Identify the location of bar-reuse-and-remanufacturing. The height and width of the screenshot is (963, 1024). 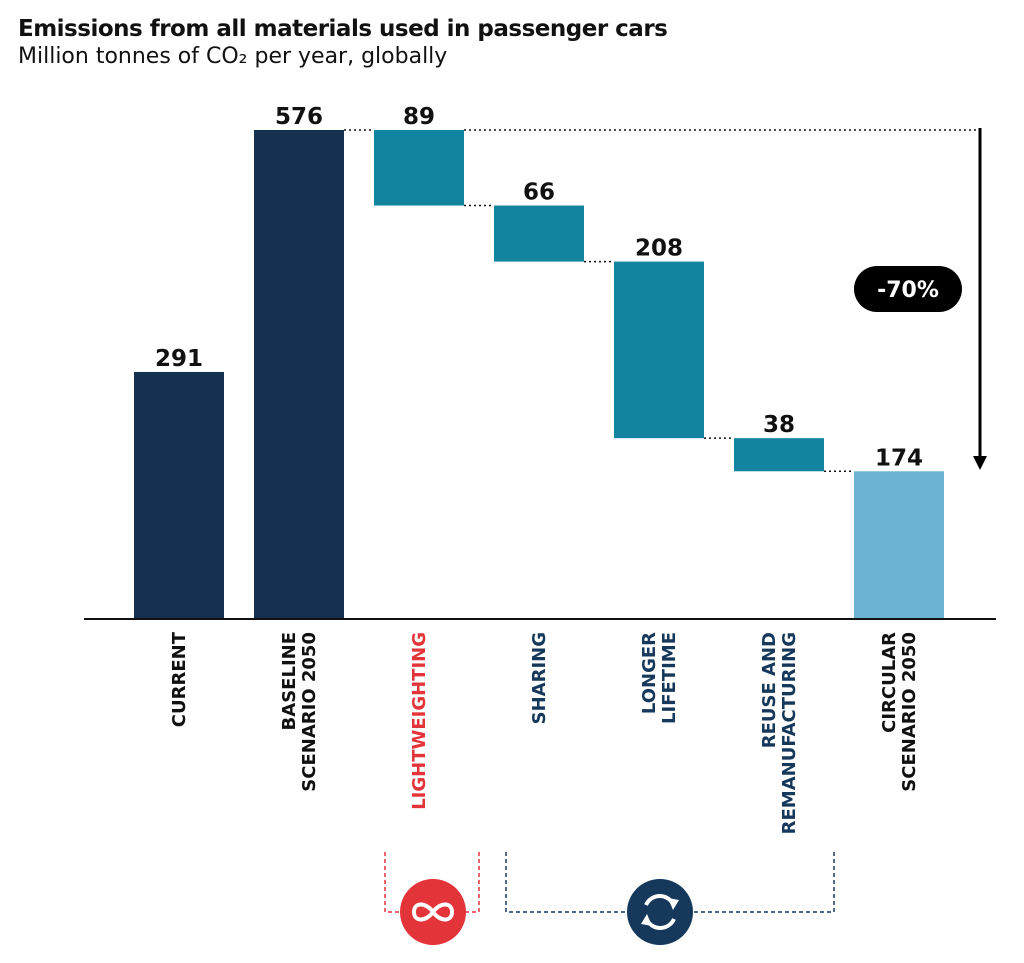
(779, 455).